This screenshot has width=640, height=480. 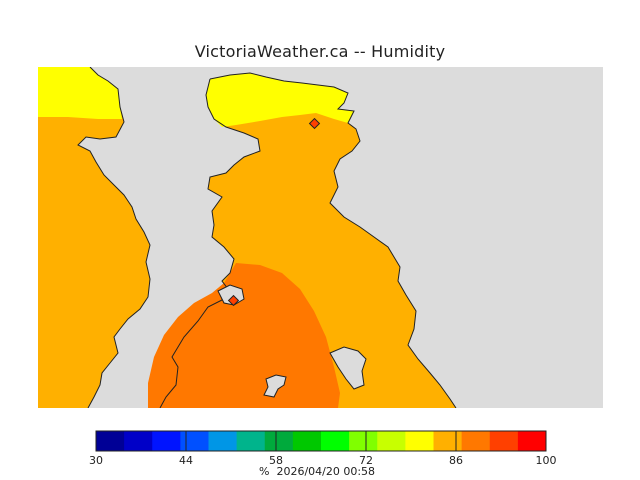 What do you see at coordinates (275, 386) in the screenshot?
I see `island-south` at bounding box center [275, 386].